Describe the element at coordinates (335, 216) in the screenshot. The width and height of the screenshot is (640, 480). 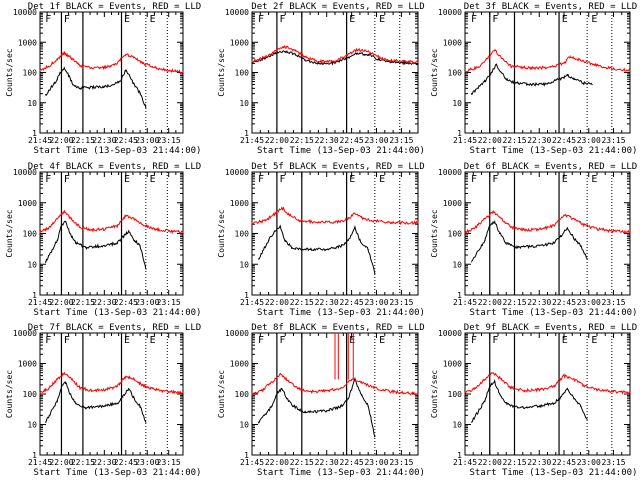
I see `lld-series-line` at that location.